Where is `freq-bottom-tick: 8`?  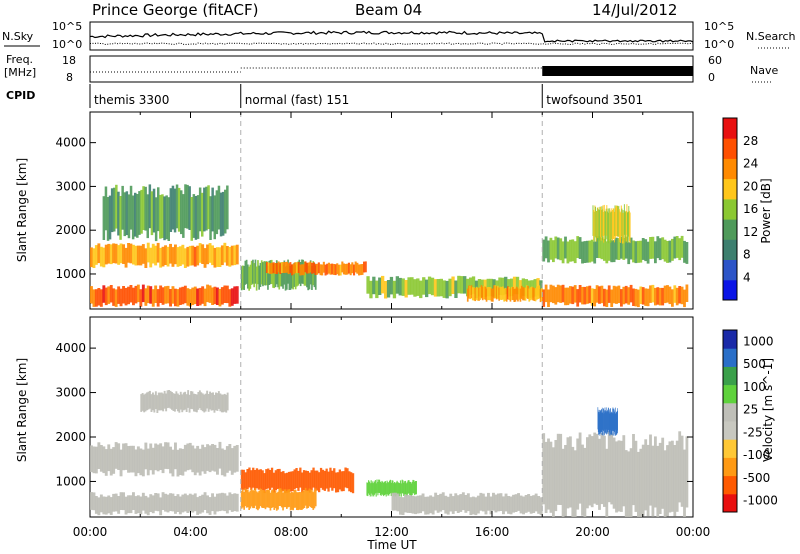
freq-bottom-tick: 8 is located at coordinates (69, 77).